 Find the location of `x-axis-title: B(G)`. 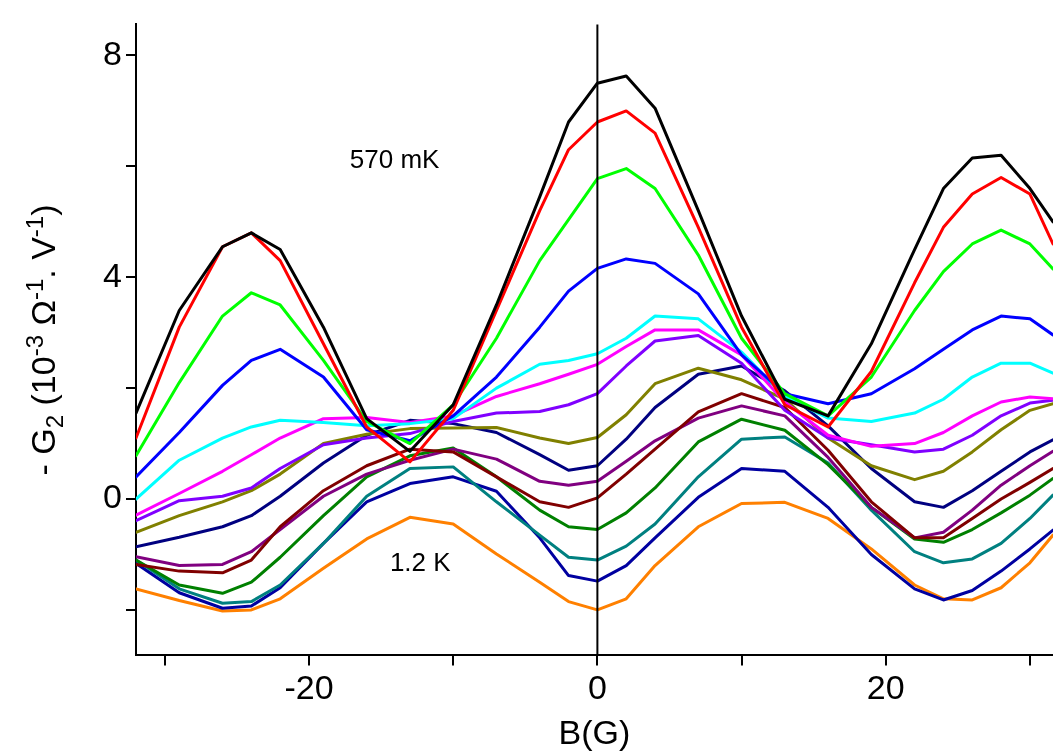

x-axis-title: B(G) is located at coordinates (594, 731).